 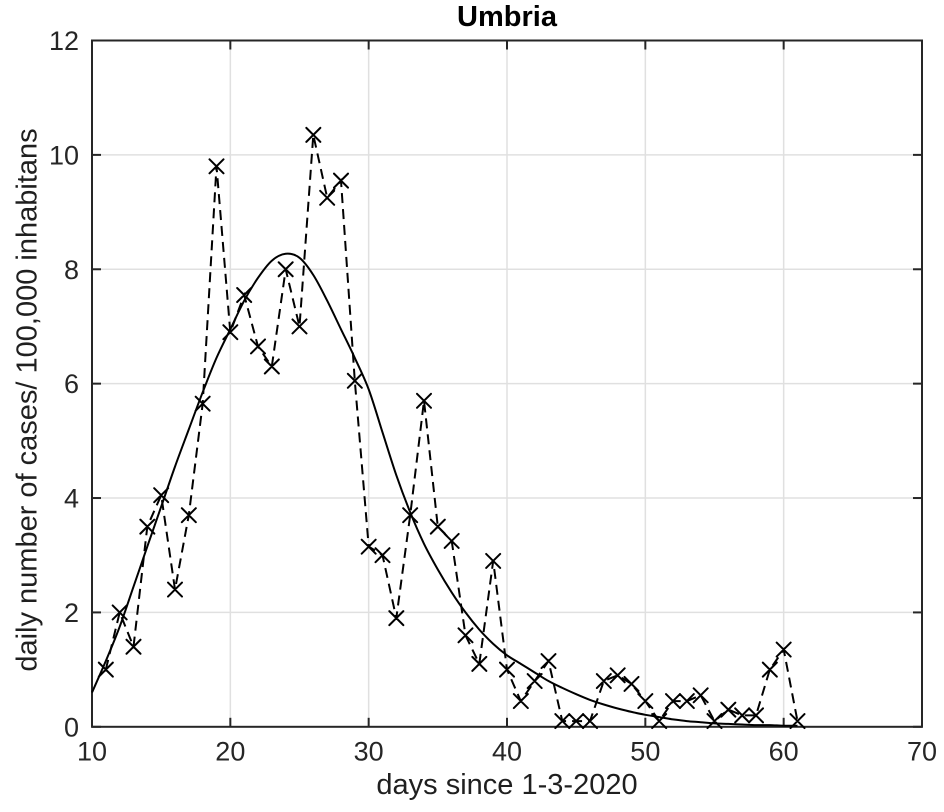 What do you see at coordinates (64, 155) in the screenshot?
I see `y-tick-label: 10` at bounding box center [64, 155].